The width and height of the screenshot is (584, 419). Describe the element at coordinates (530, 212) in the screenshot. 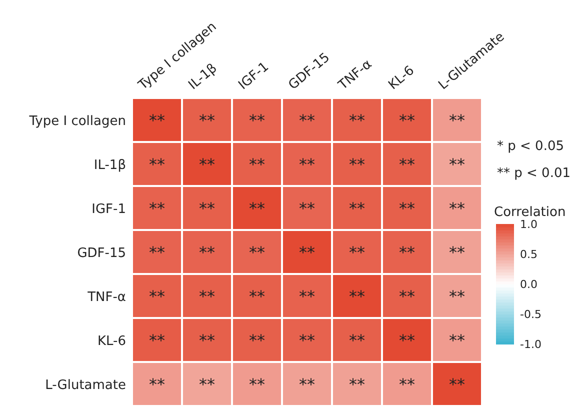

I see `color-bar-title: Correlation` at that location.